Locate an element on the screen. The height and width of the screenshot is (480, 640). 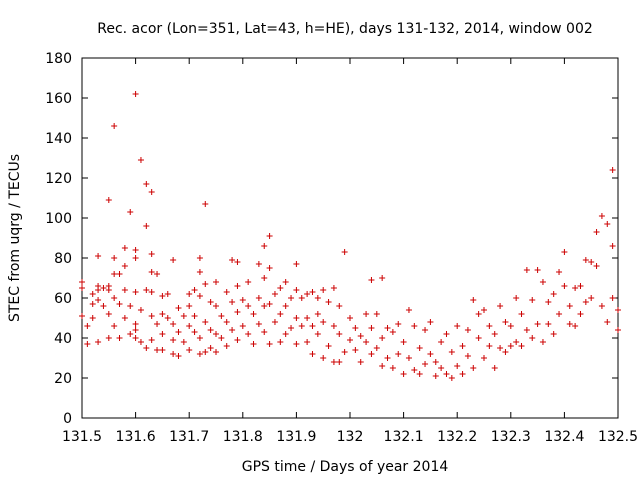
y-axis-label: STEC from uqrg / TECUs is located at coordinates (15, 238).